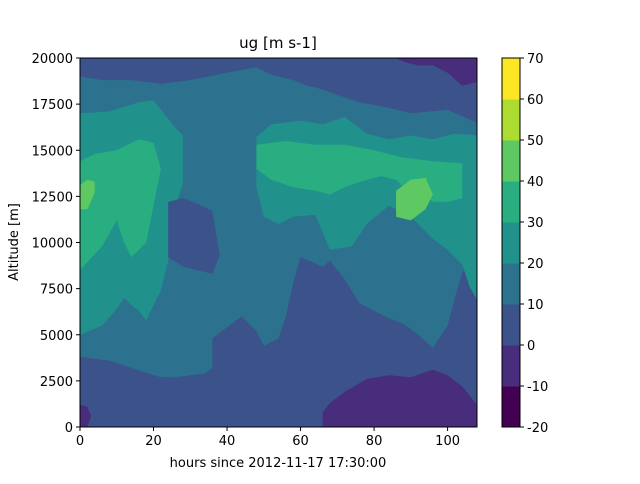 This screenshot has width=640, height=484. What do you see at coordinates (52, 59) in the screenshot?
I see `y-tick-label: 20000` at bounding box center [52, 59].